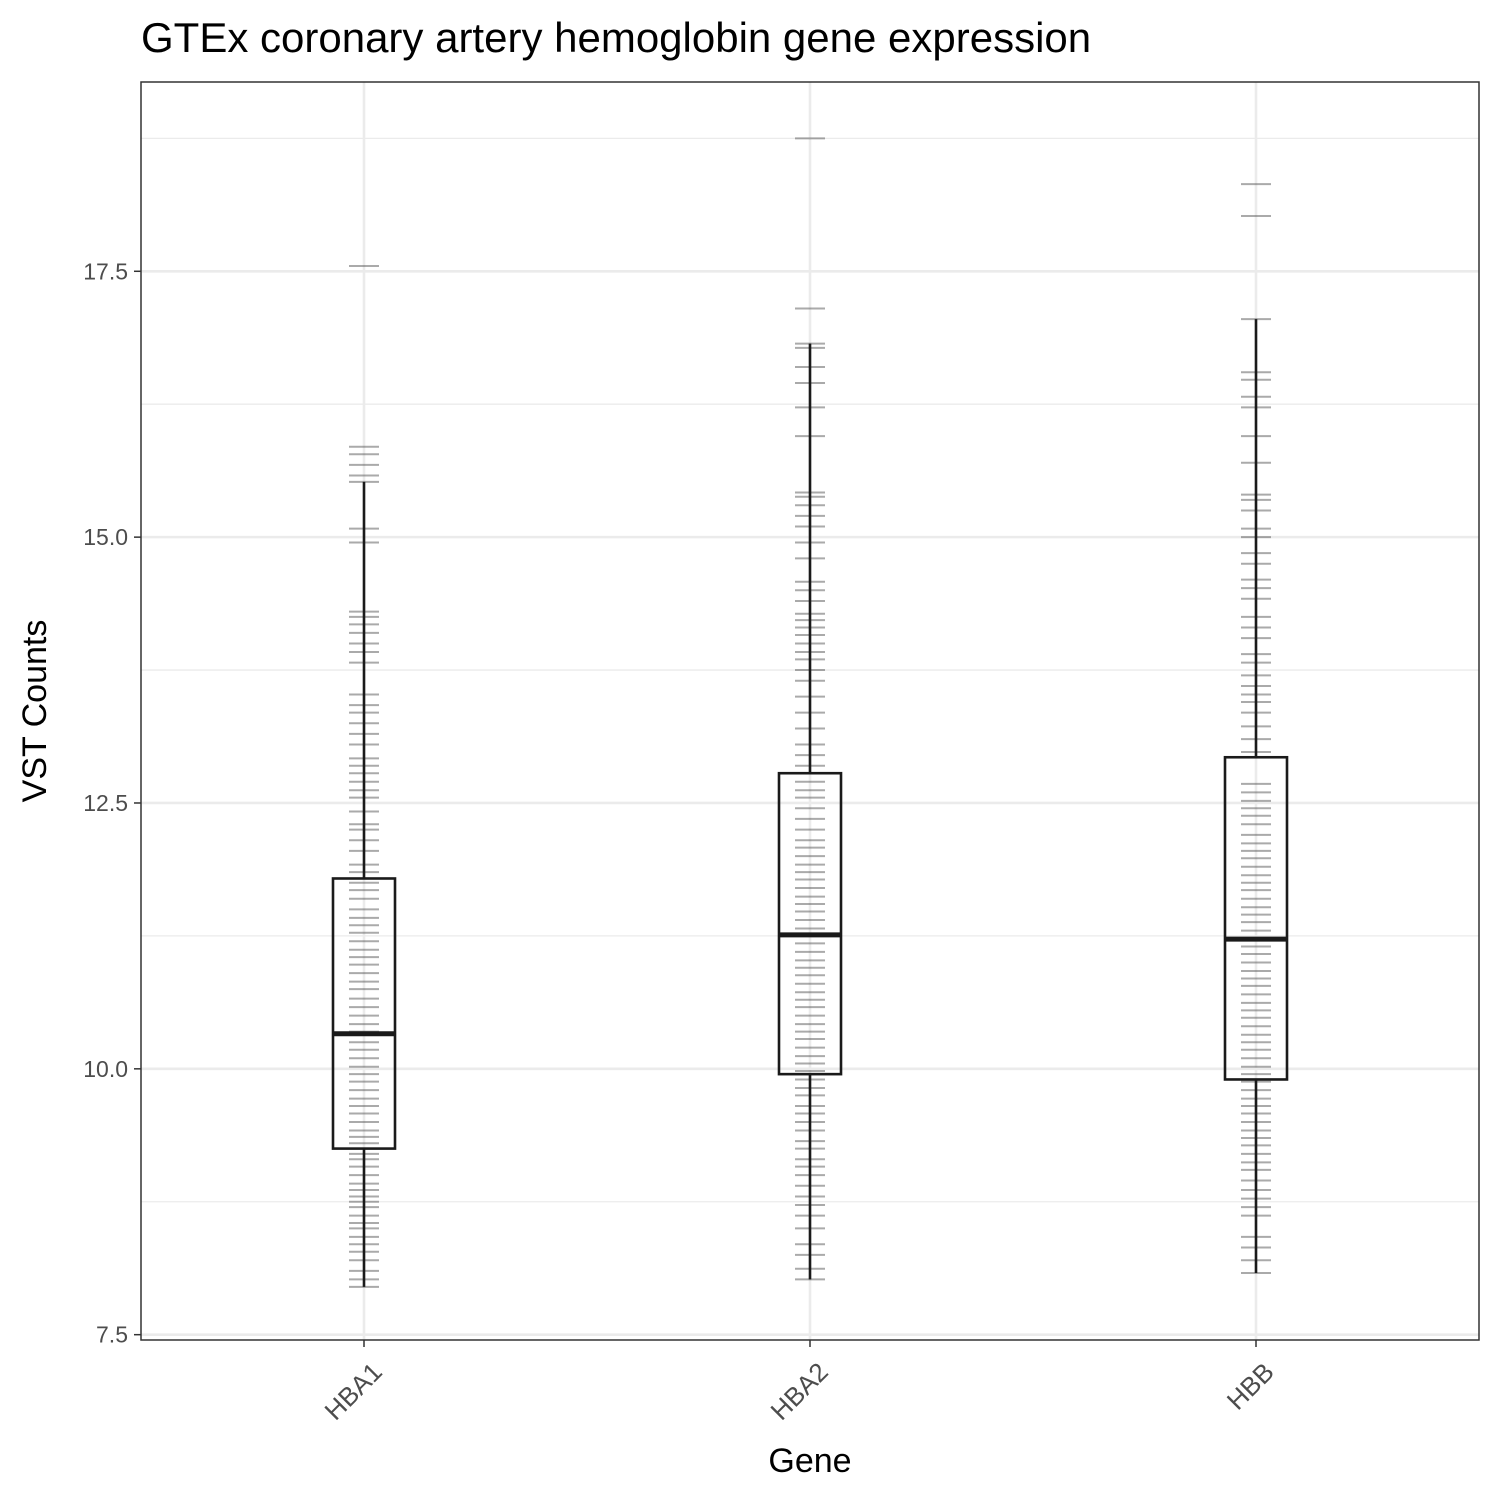  Describe the element at coordinates (809, 1461) in the screenshot. I see `x-axis-title: Gene` at that location.